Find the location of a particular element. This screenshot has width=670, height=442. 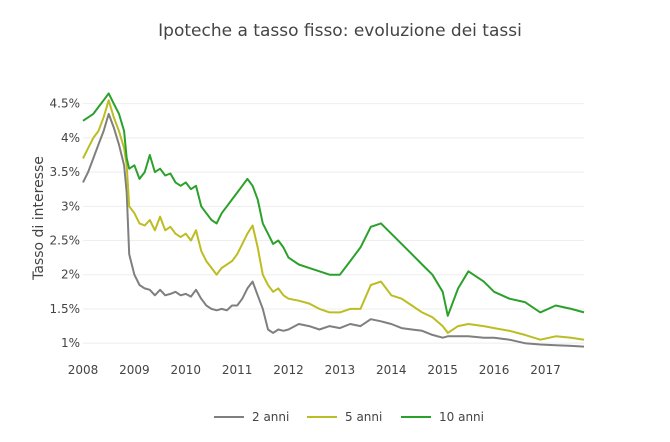

x-axis-ticks: 2008 2009 2010 2011 2012 2013 2014 2015 2016 2017 is located at coordinates (314, 370).